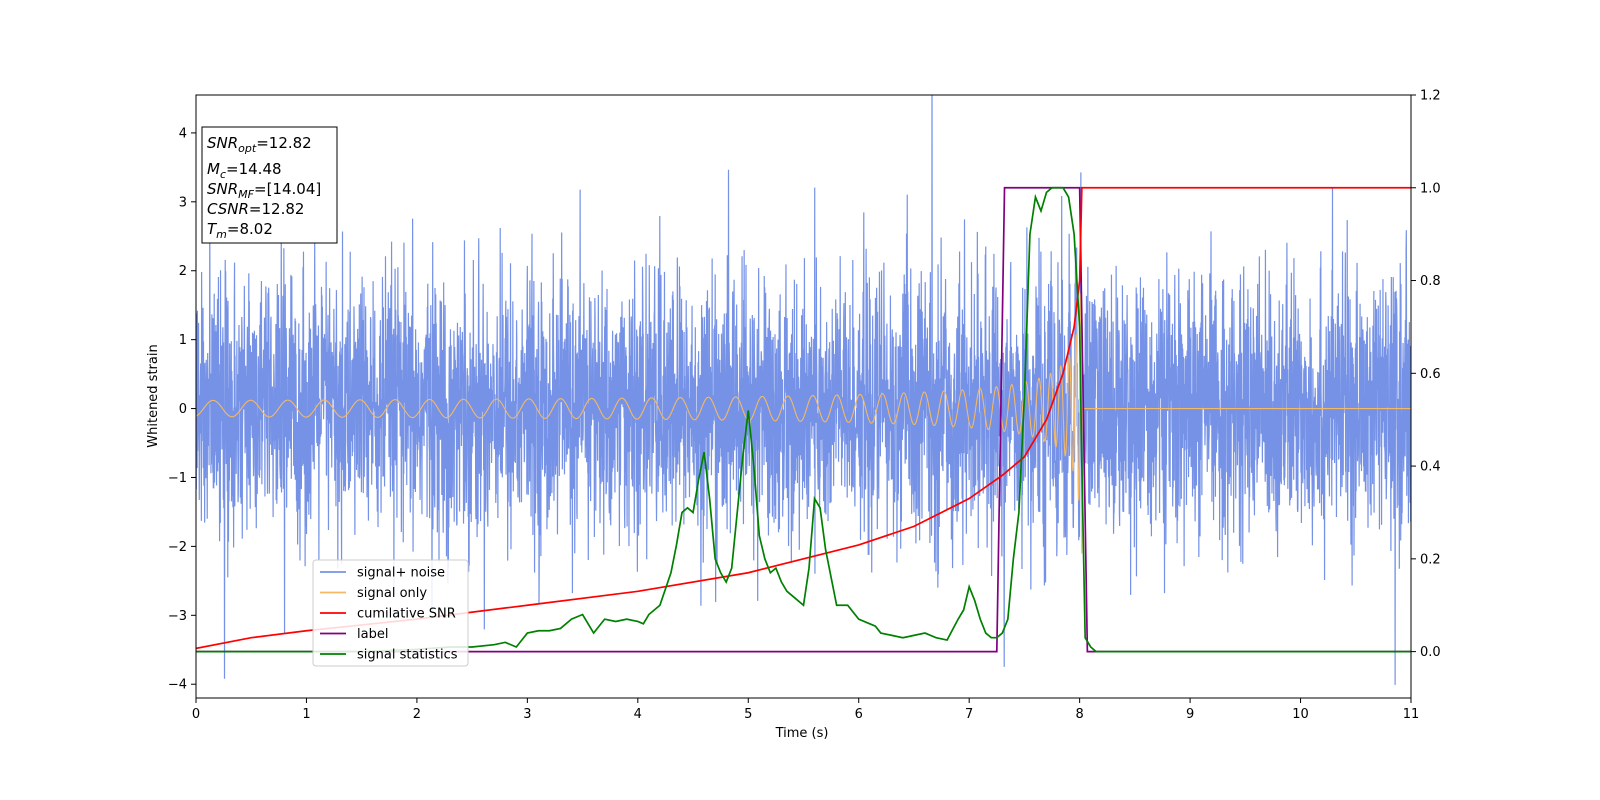 This screenshot has height=800, width=1600. Describe the element at coordinates (1430, 96) in the screenshot. I see `y2-tick-label-6: 1.2` at that location.